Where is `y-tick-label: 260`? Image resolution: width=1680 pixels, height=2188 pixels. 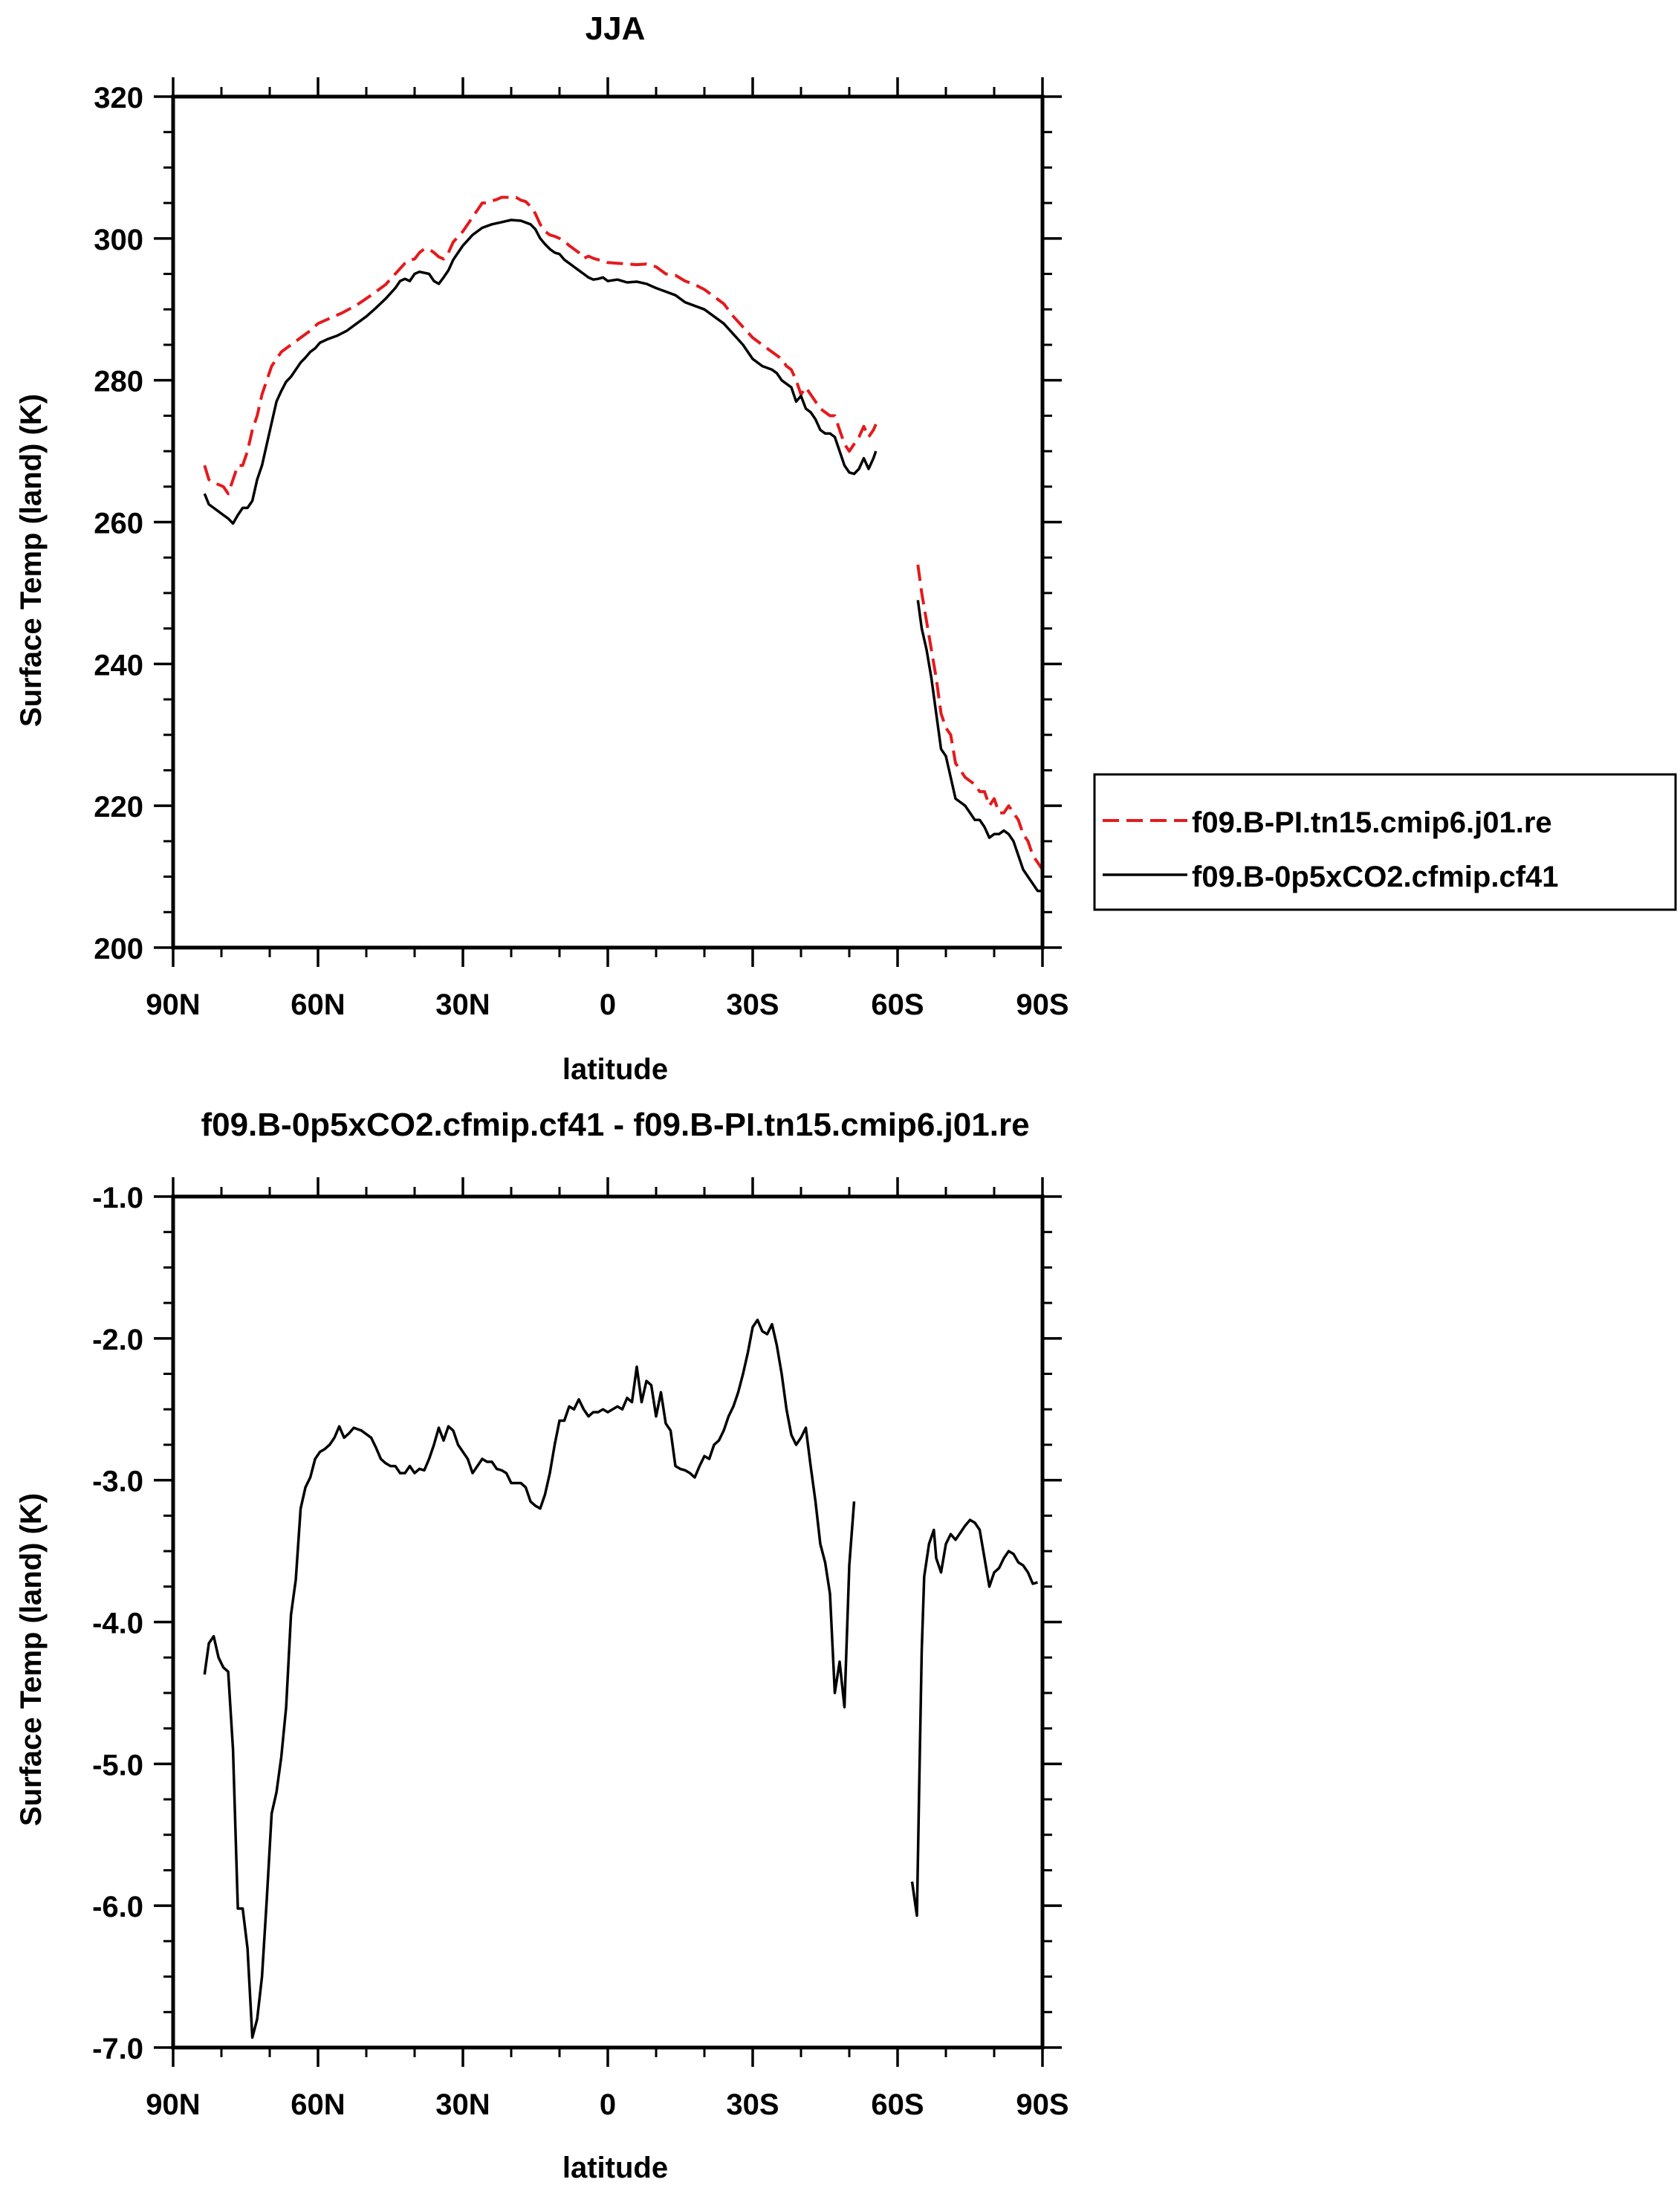
y-tick-label: 260 is located at coordinates (119, 524).